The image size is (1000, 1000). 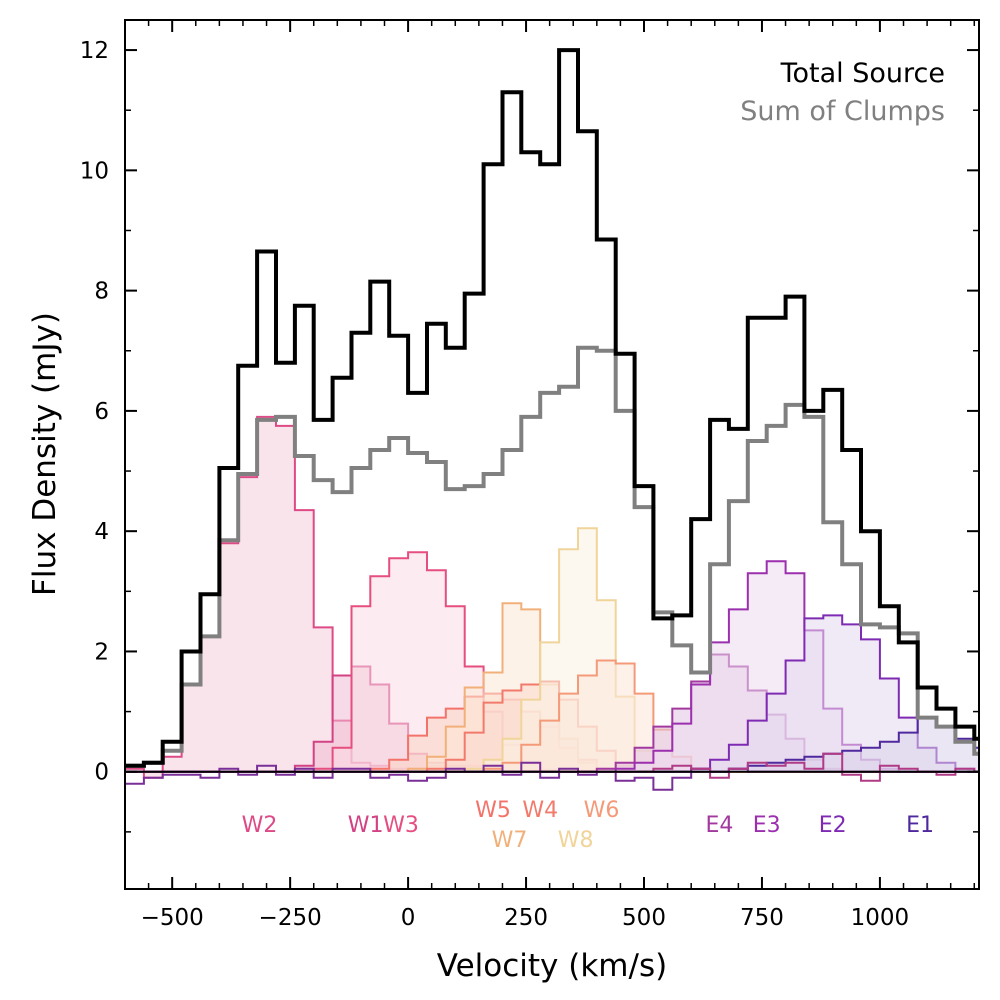 I want to click on x-tick-label: 1000, so click(x=880, y=918).